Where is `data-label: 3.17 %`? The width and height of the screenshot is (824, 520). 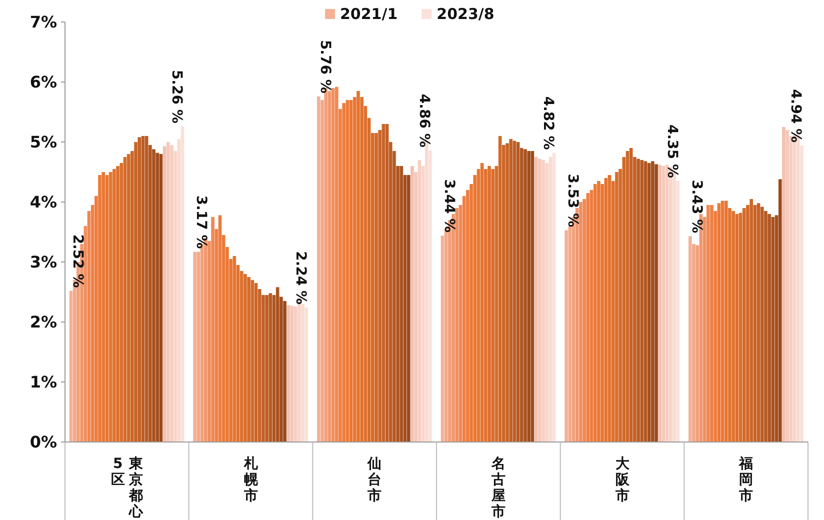 data-label: 3.17 % is located at coordinates (201, 222).